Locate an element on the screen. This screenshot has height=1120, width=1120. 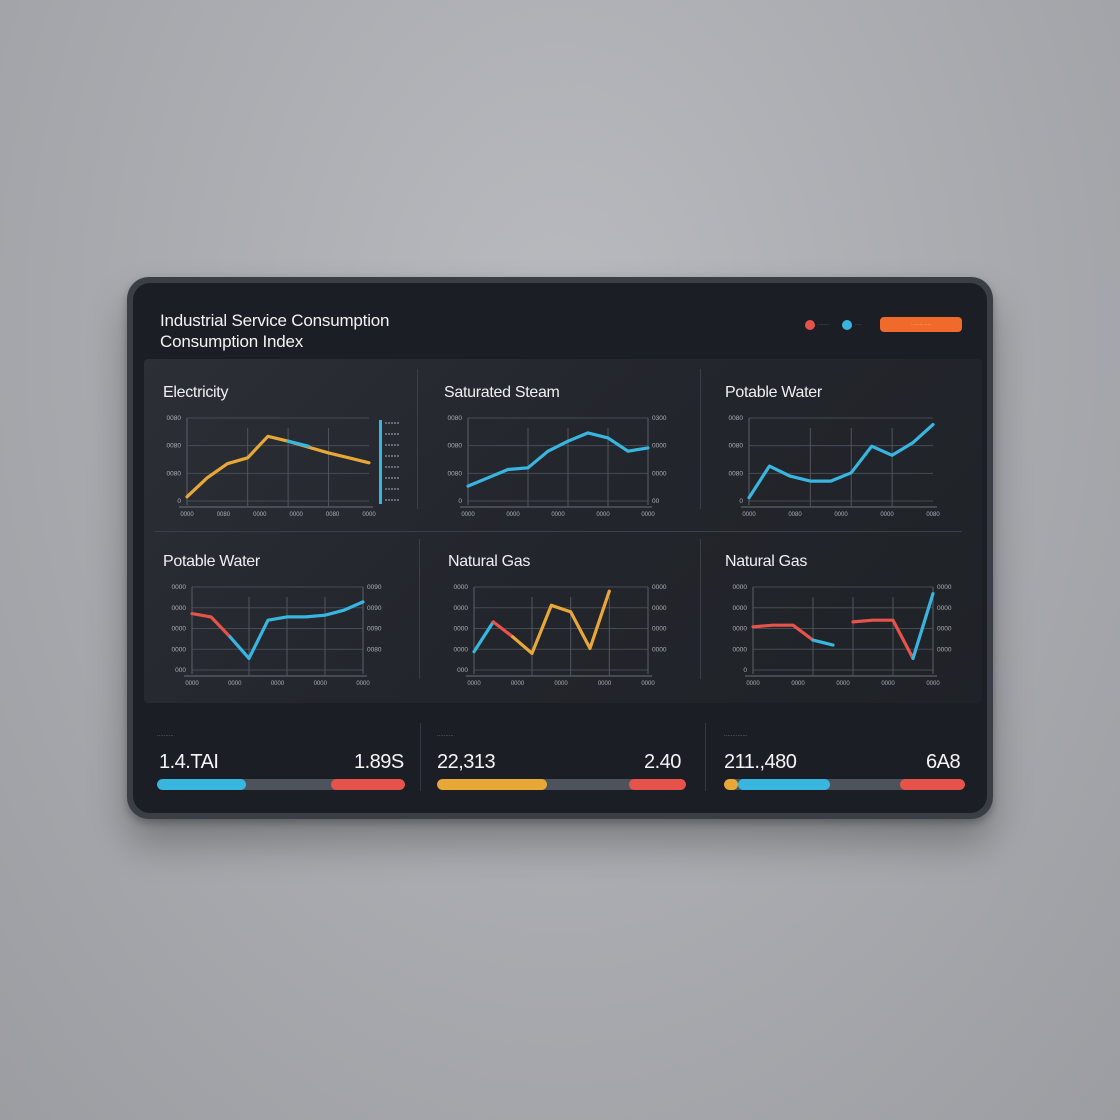
chart-title: Electricity is located at coordinates (195, 392).